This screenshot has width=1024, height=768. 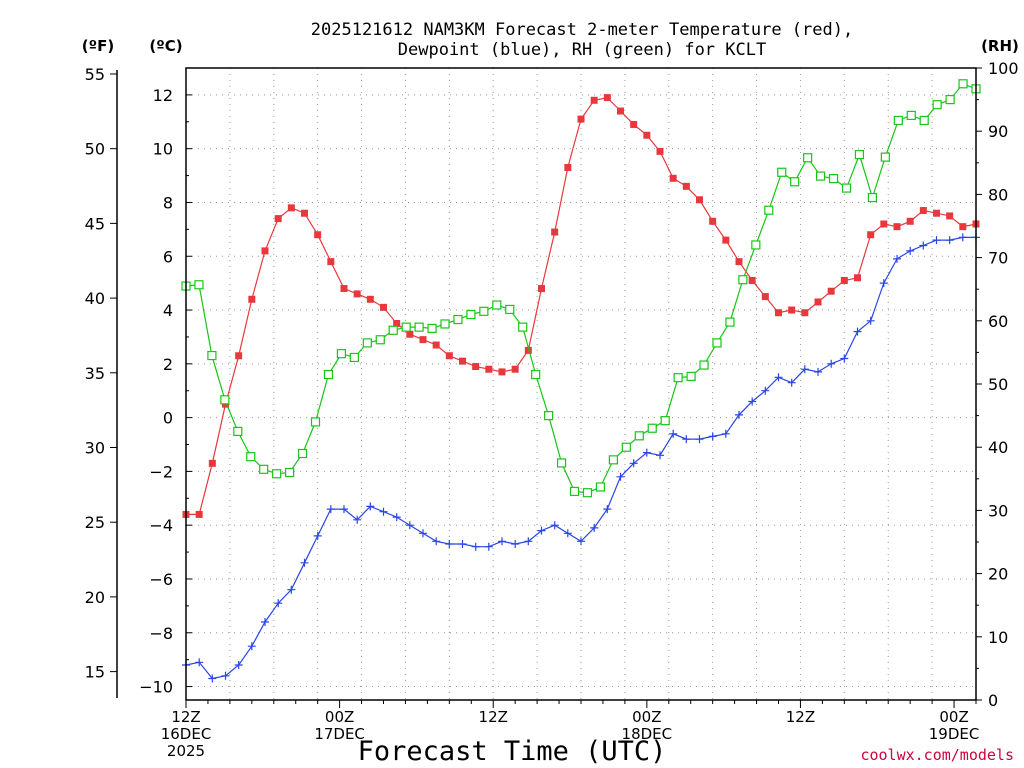 What do you see at coordinates (165, 382) in the screenshot?
I see `celsius-axis: −10 −8 −6 −4 −2 0 2 4 6 8 10 12` at bounding box center [165, 382].